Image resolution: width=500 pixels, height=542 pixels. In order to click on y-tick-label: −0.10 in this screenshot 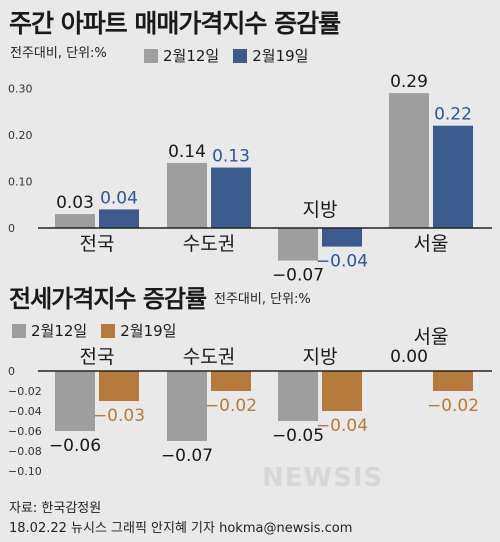, I will do `click(25, 471)`.